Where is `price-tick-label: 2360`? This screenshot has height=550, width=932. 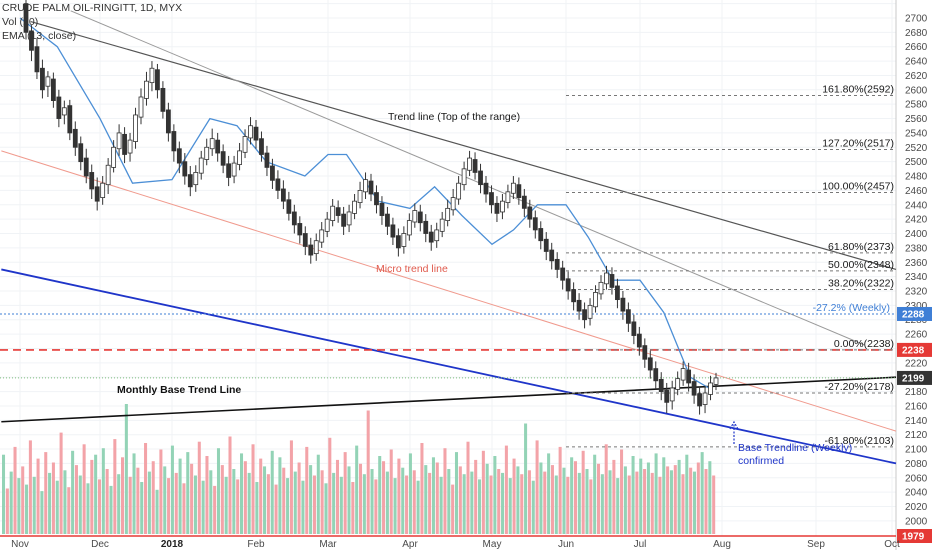
price-tick-label: 2360 is located at coordinates (916, 263).